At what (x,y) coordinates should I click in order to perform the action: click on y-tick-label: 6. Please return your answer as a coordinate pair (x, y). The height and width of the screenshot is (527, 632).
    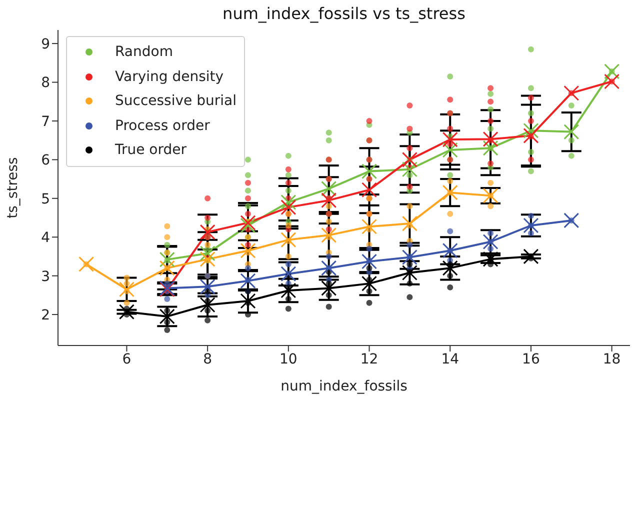
    Looking at the image, I should click on (45, 160).